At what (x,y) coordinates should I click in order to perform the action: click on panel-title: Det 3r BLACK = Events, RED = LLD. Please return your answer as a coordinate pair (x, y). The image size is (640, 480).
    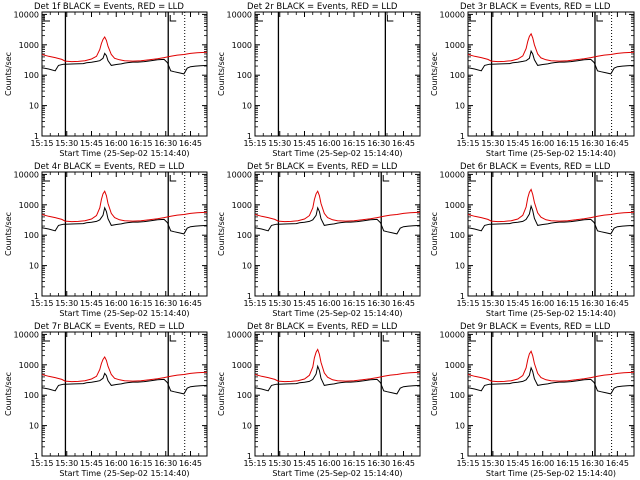
    Looking at the image, I should click on (535, 7).